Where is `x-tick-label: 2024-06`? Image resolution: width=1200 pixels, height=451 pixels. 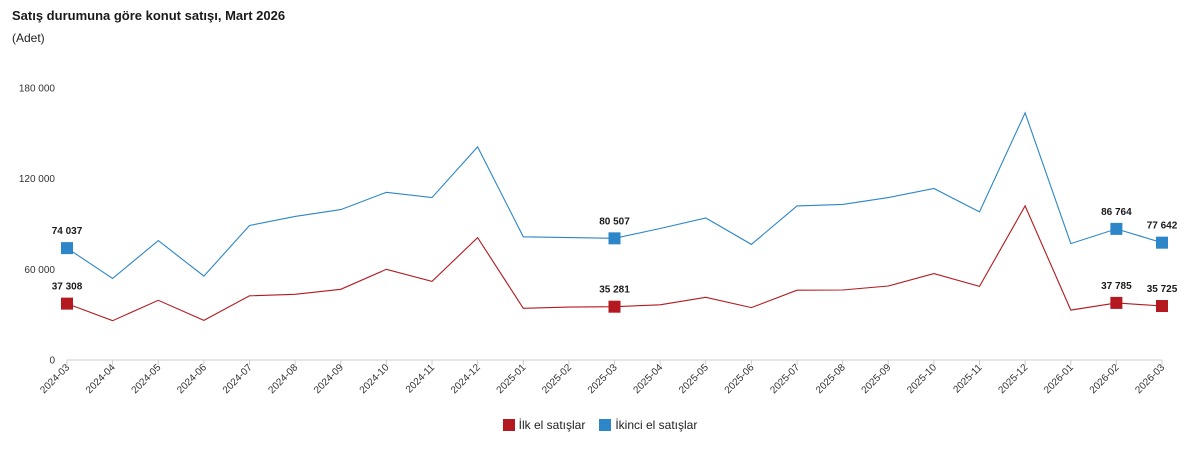 x-tick-label: 2024-06 is located at coordinates (192, 379).